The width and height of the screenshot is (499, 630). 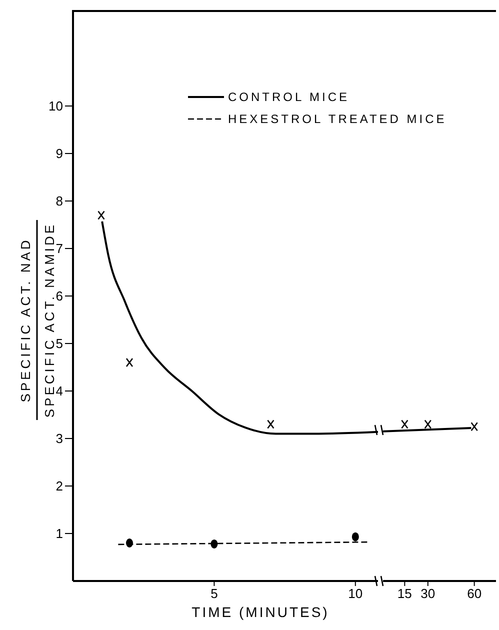 What do you see at coordinates (214, 594) in the screenshot?
I see `x-tick-label: 5` at bounding box center [214, 594].